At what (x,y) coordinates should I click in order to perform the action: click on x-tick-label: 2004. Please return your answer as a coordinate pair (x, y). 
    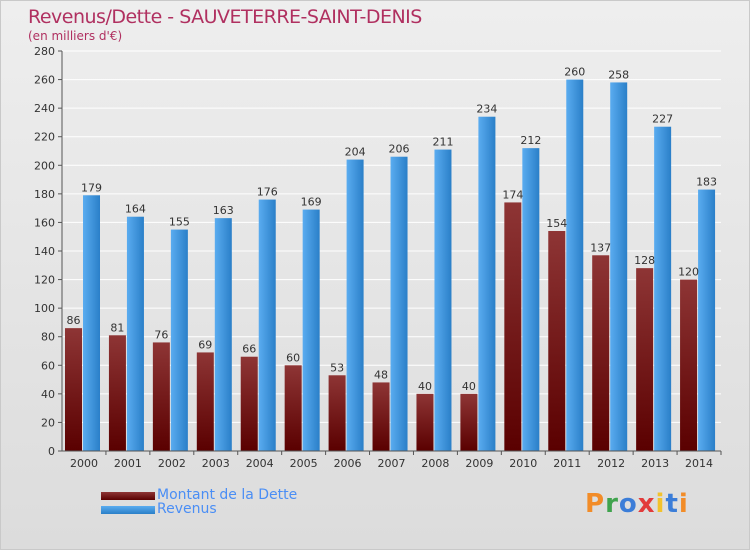
    Looking at the image, I should click on (260, 463).